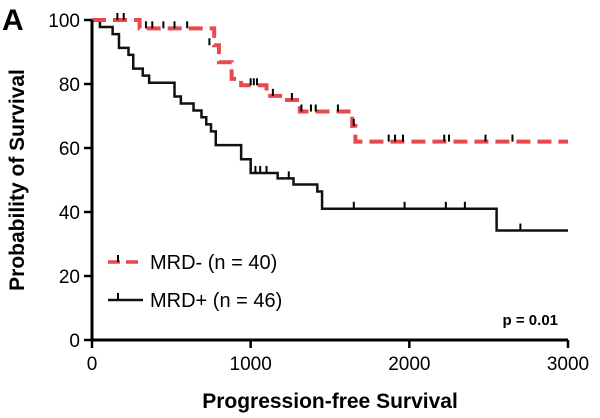 The image size is (600, 418). Describe the element at coordinates (92, 364) in the screenshot. I see `x-tick-label: 0` at that location.